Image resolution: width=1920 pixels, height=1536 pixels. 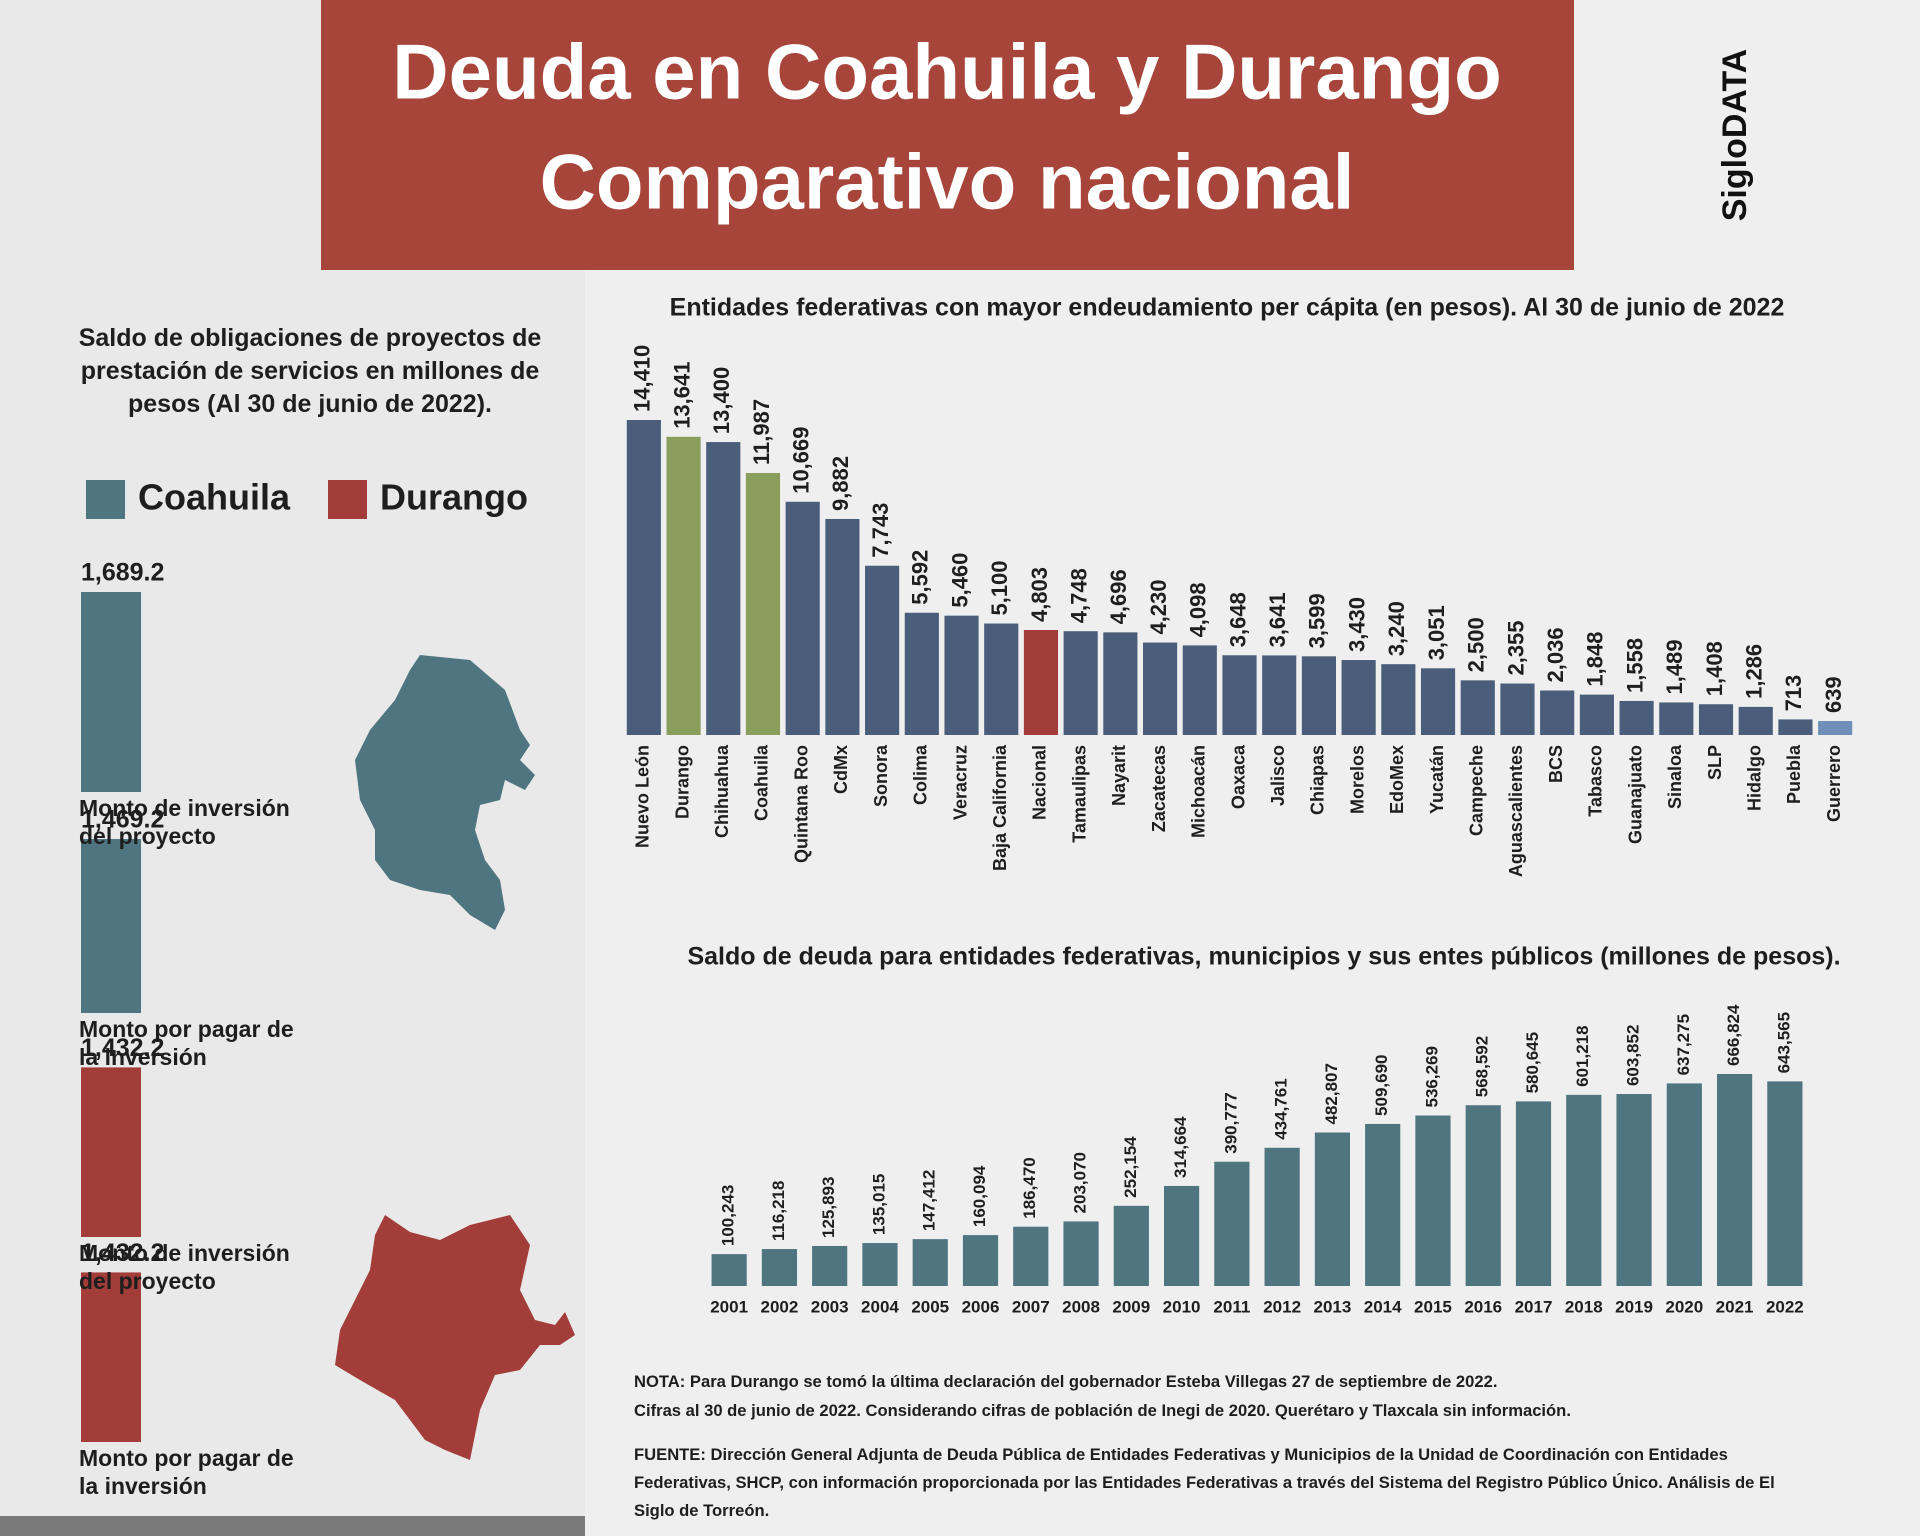 I want to click on x-tick-label: Nayarit, so click(x=1119, y=775).